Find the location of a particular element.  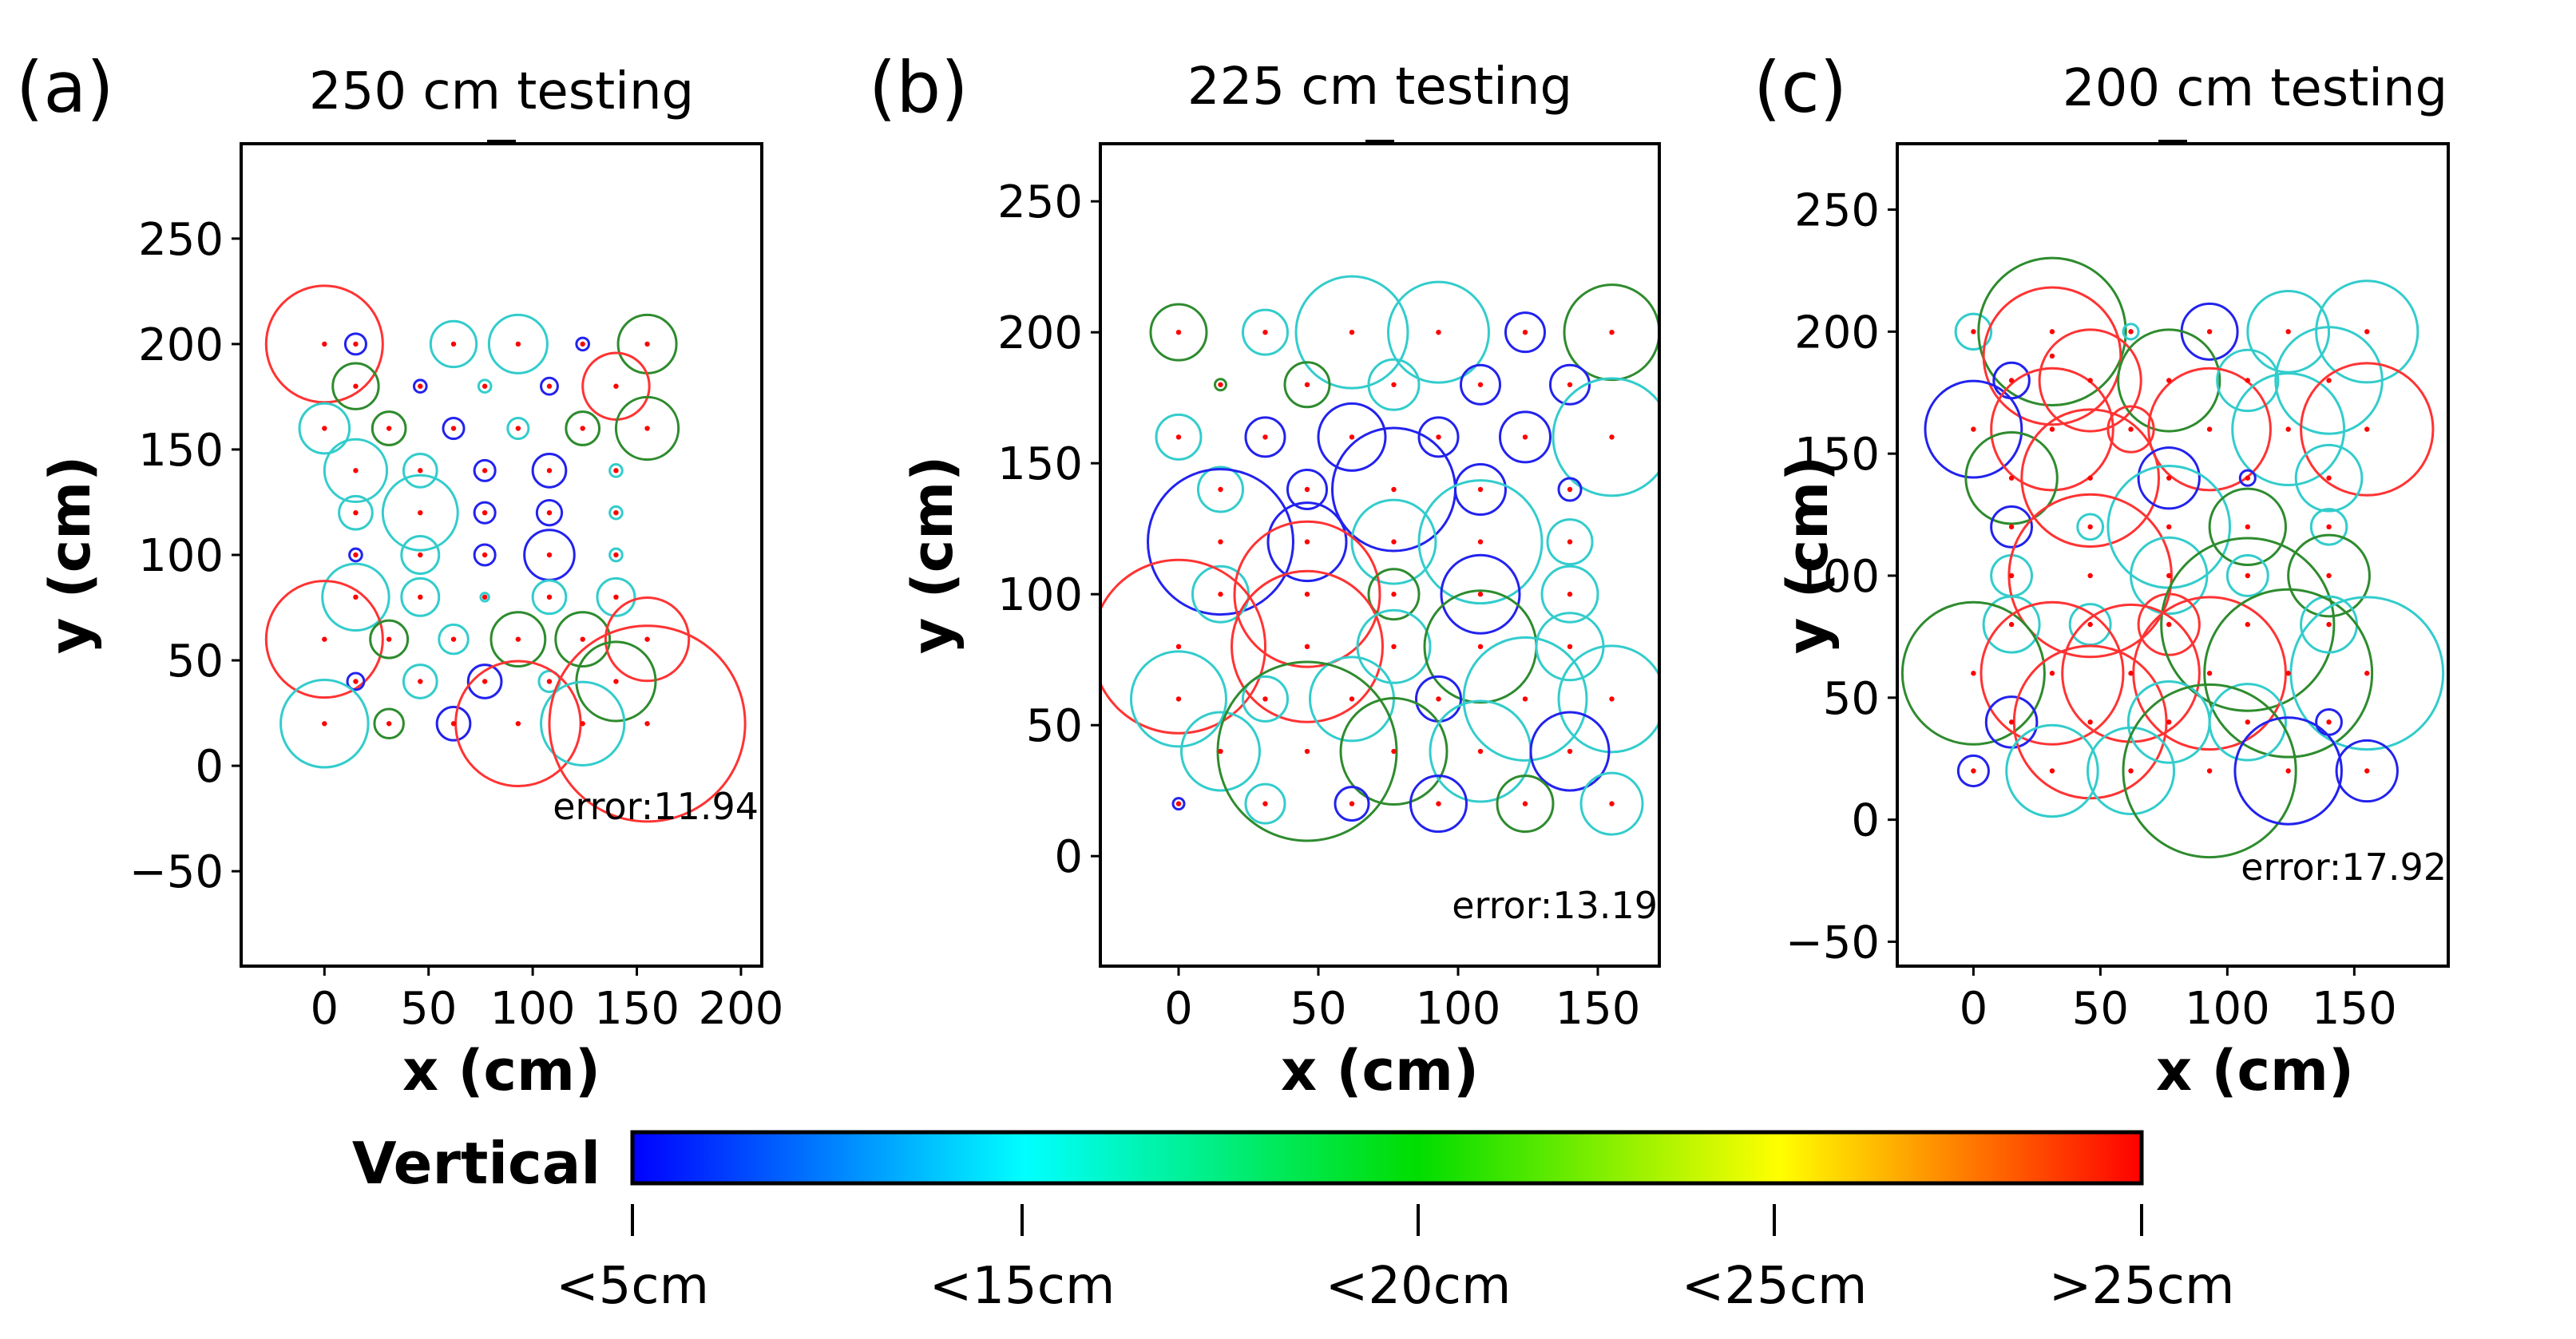

y-tick-label: 150 is located at coordinates (181, 451).